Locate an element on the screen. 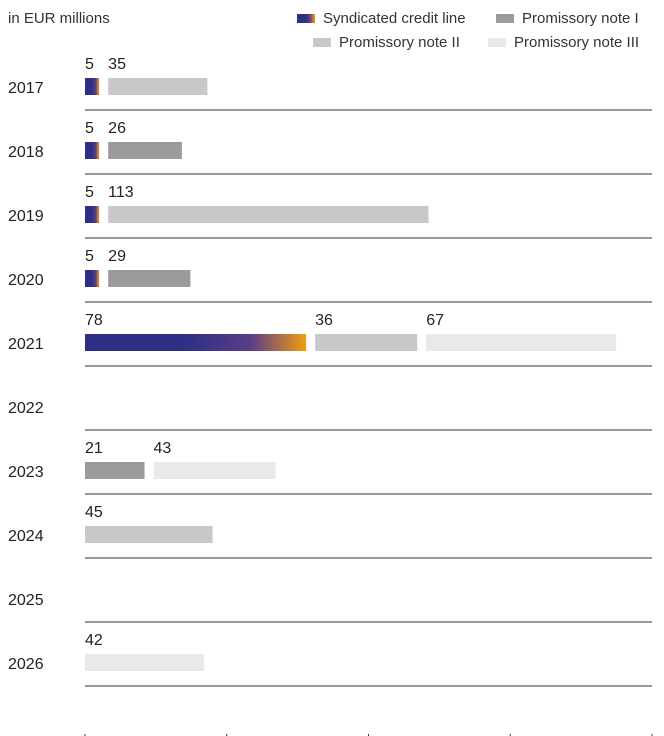 The image size is (664, 736). value-label: 29 is located at coordinates (117, 256).